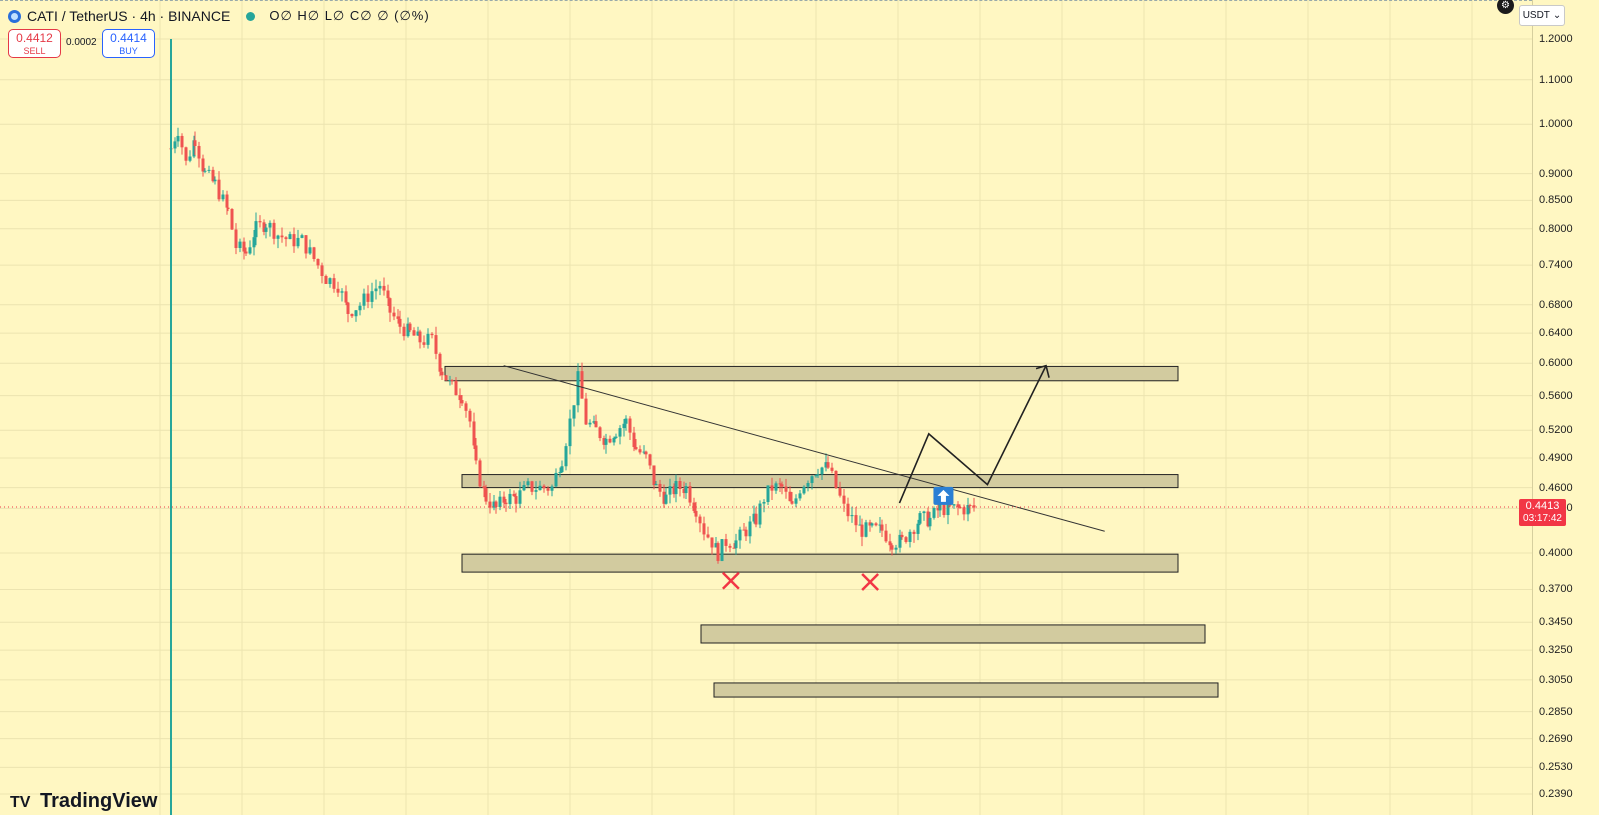  I want to click on buy-price: 0.4414, so click(128, 38).